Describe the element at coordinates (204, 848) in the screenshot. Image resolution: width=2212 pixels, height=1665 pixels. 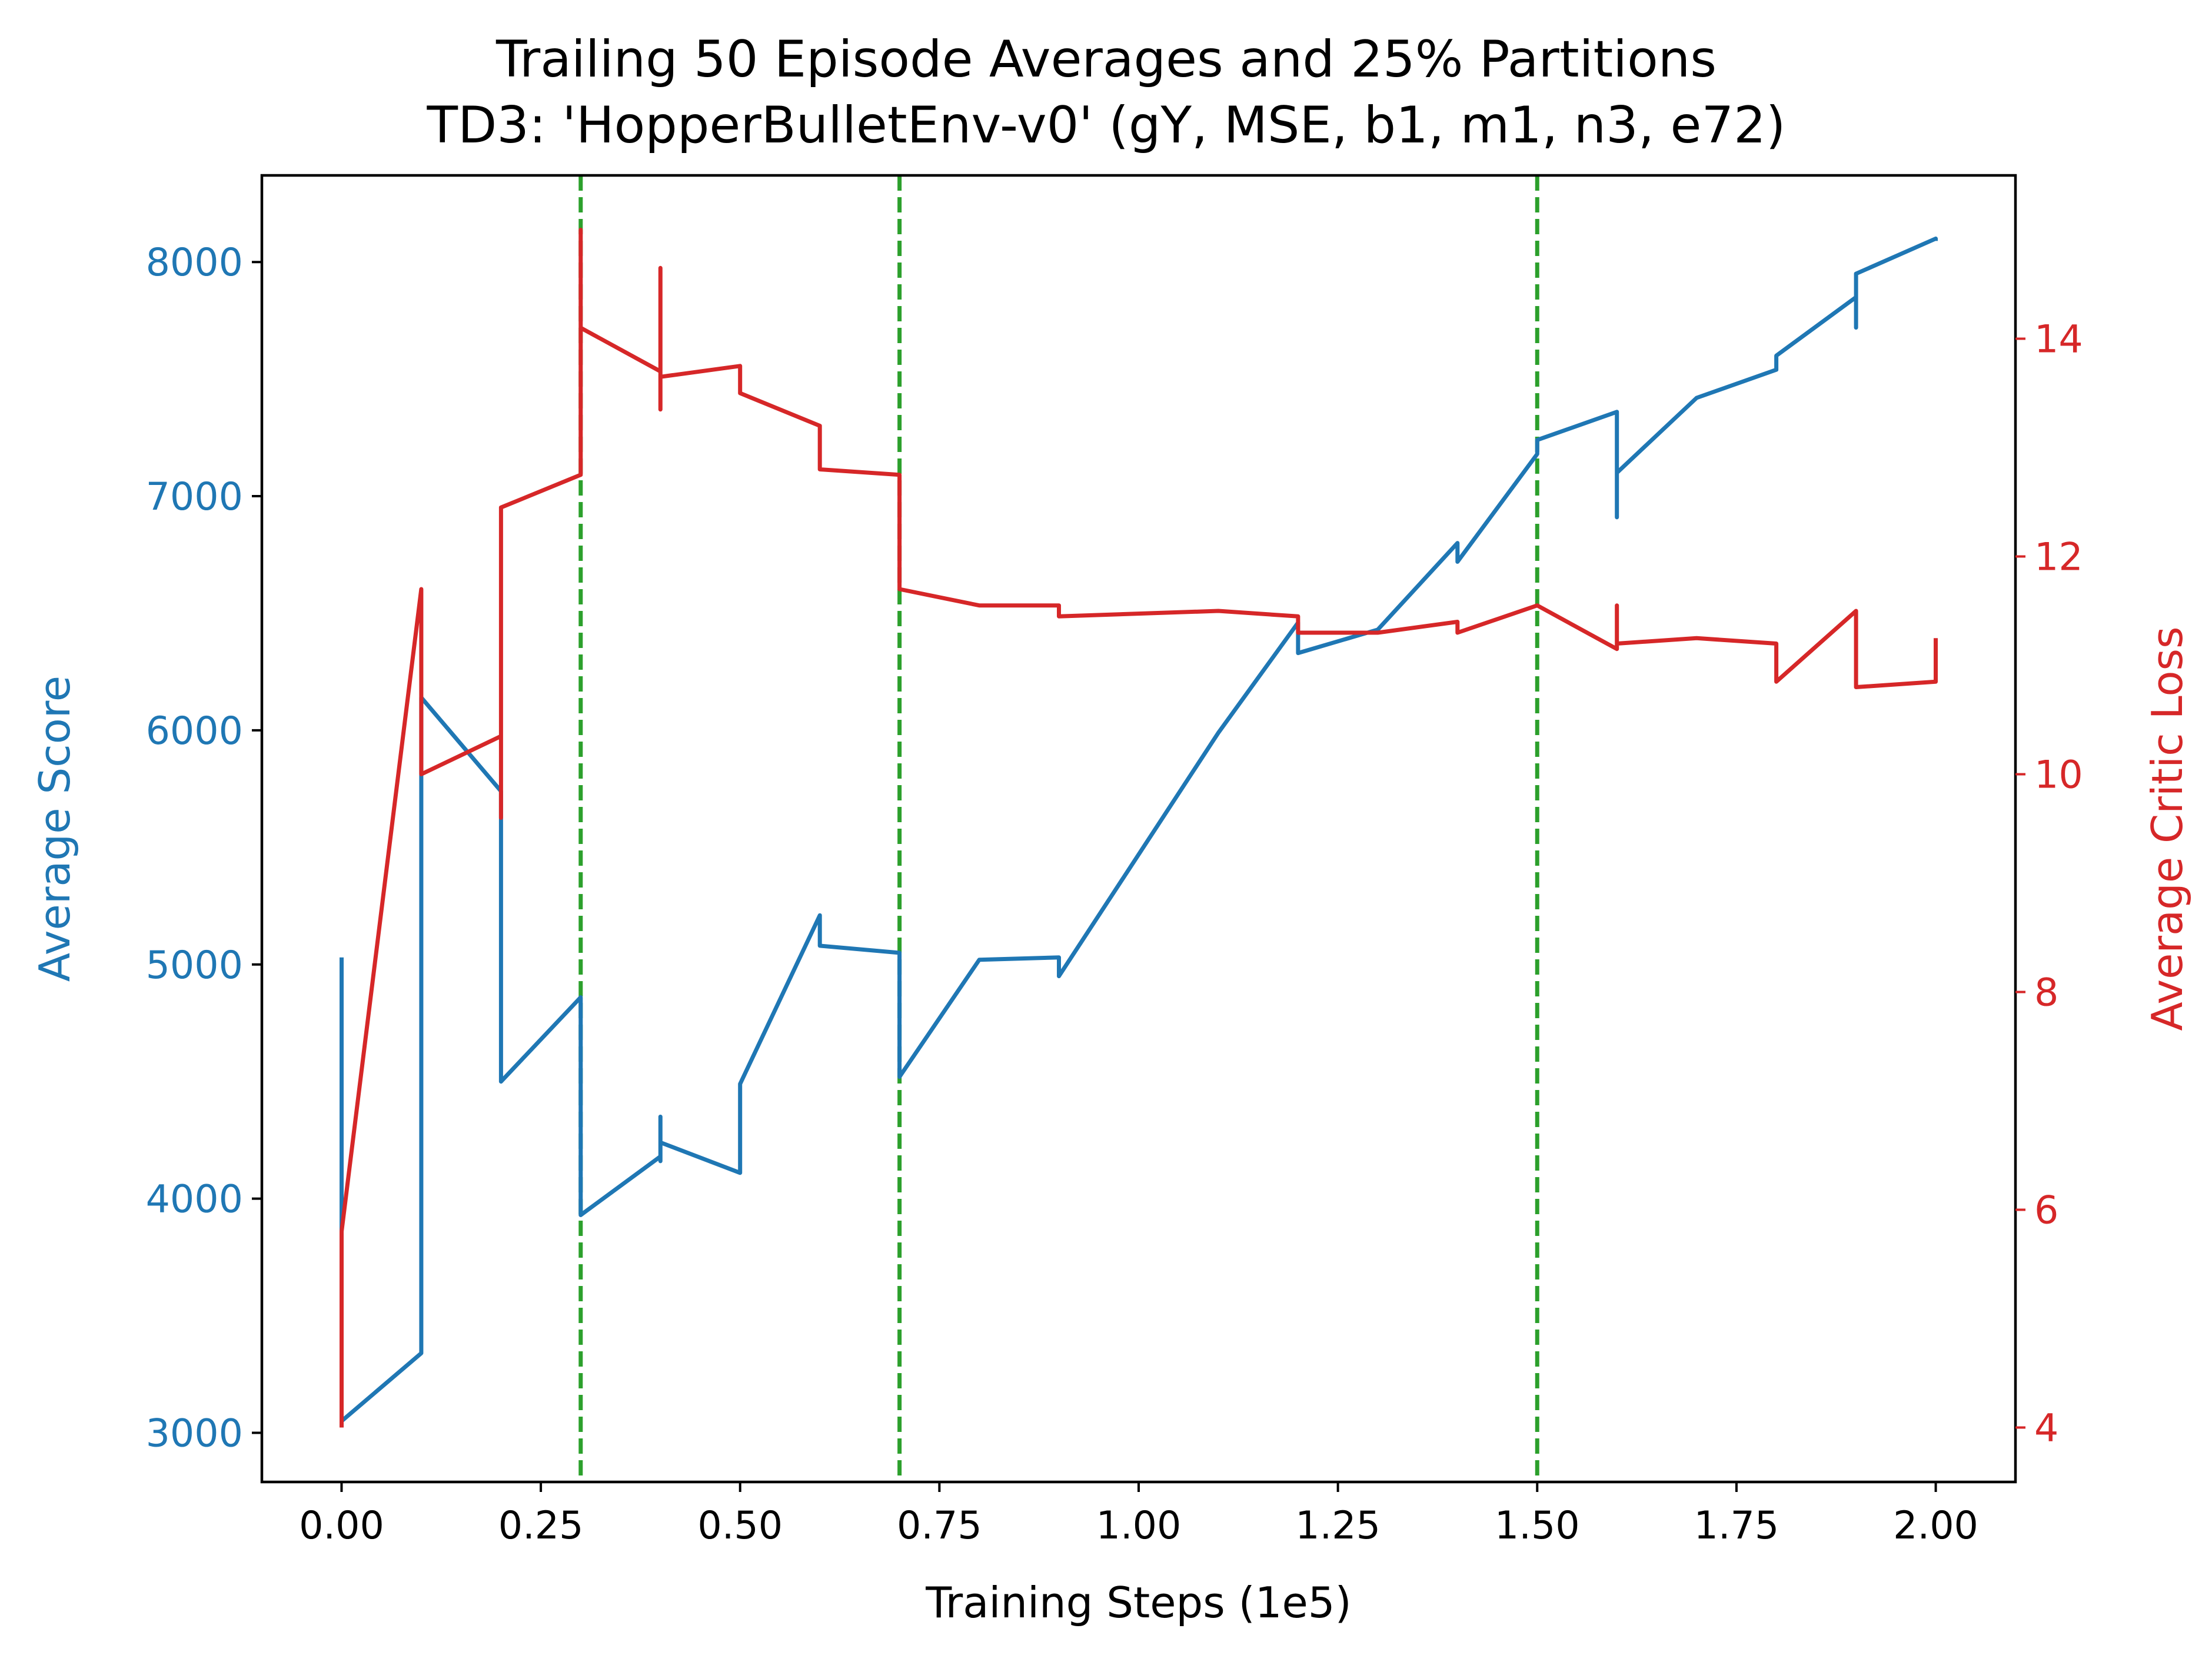
I see `left-y-axis: 3000 4000 5000 6000 7000 8000` at that location.